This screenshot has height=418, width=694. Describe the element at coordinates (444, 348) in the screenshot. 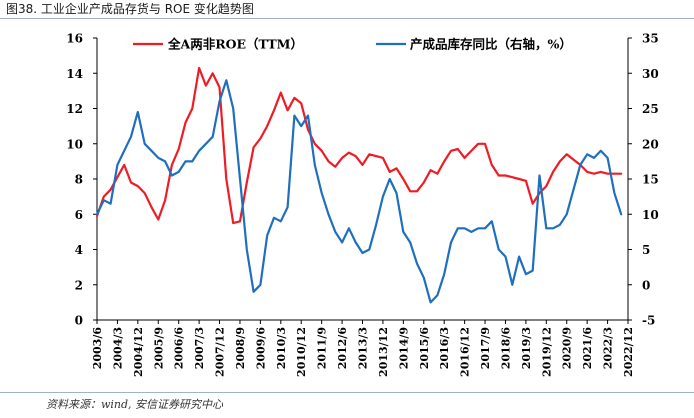

I see `x-tick-label: 2016/3` at that location.